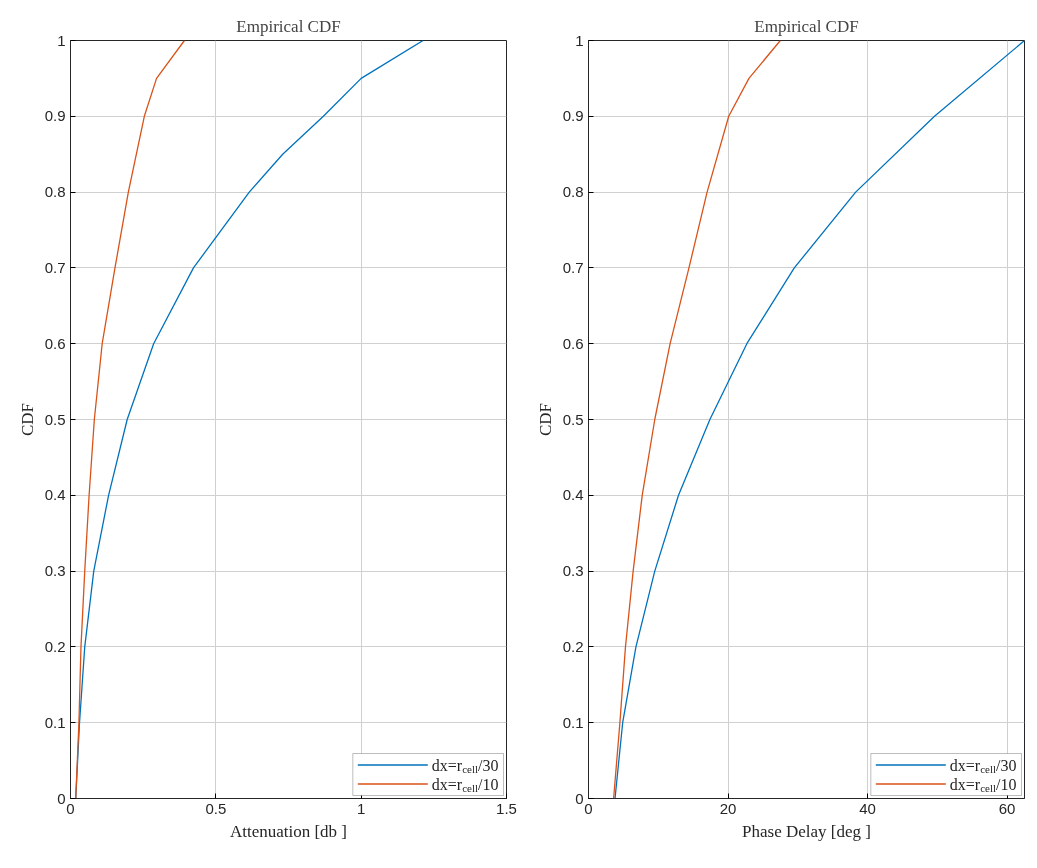  I want to click on x-tick-label: 1.5, so click(506, 808).